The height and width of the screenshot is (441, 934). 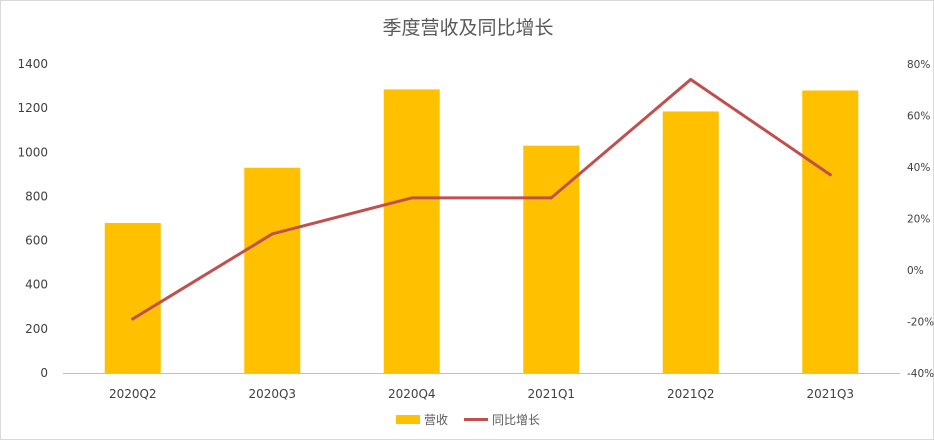 I want to click on legend-bar-swatch, so click(x=408, y=419).